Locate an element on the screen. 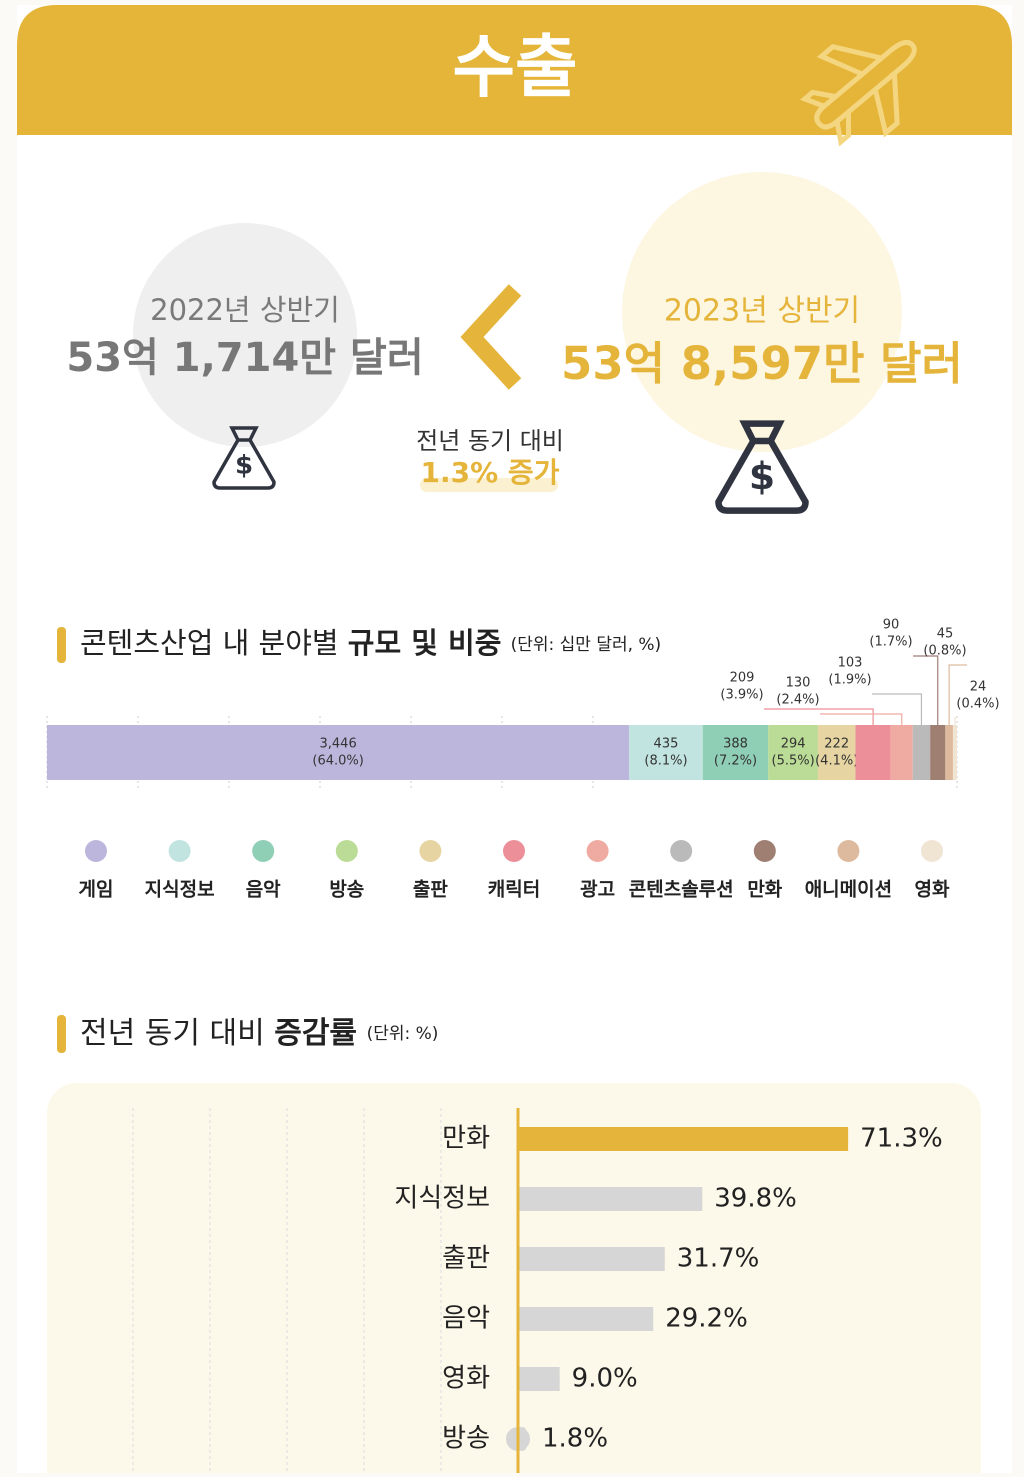  legend-label: 애니메이션 is located at coordinates (848, 890).